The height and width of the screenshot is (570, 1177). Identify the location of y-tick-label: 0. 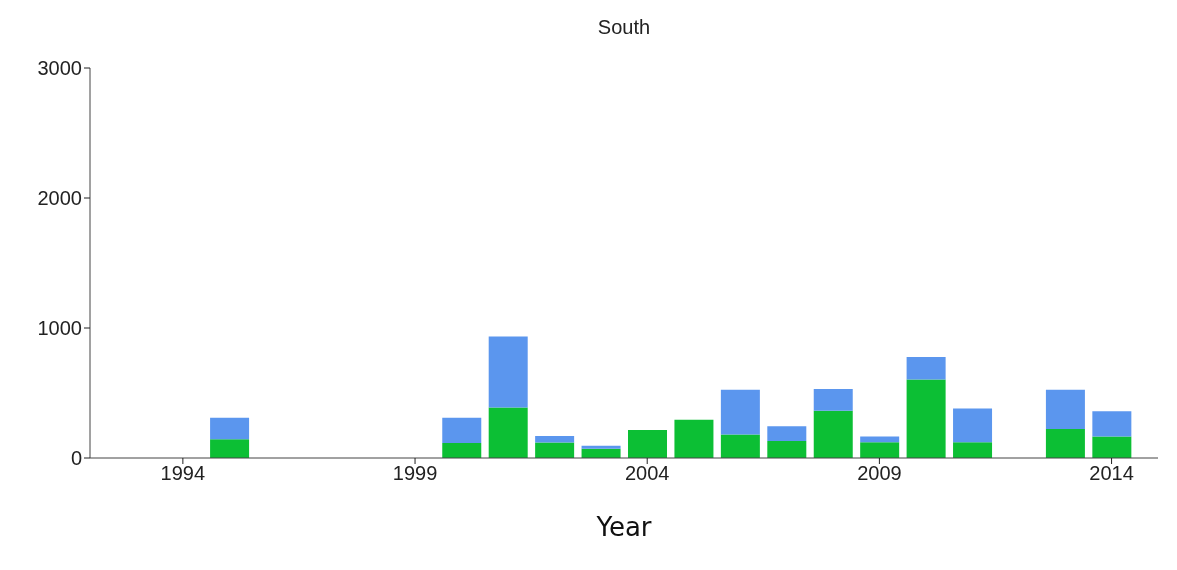
(76, 458).